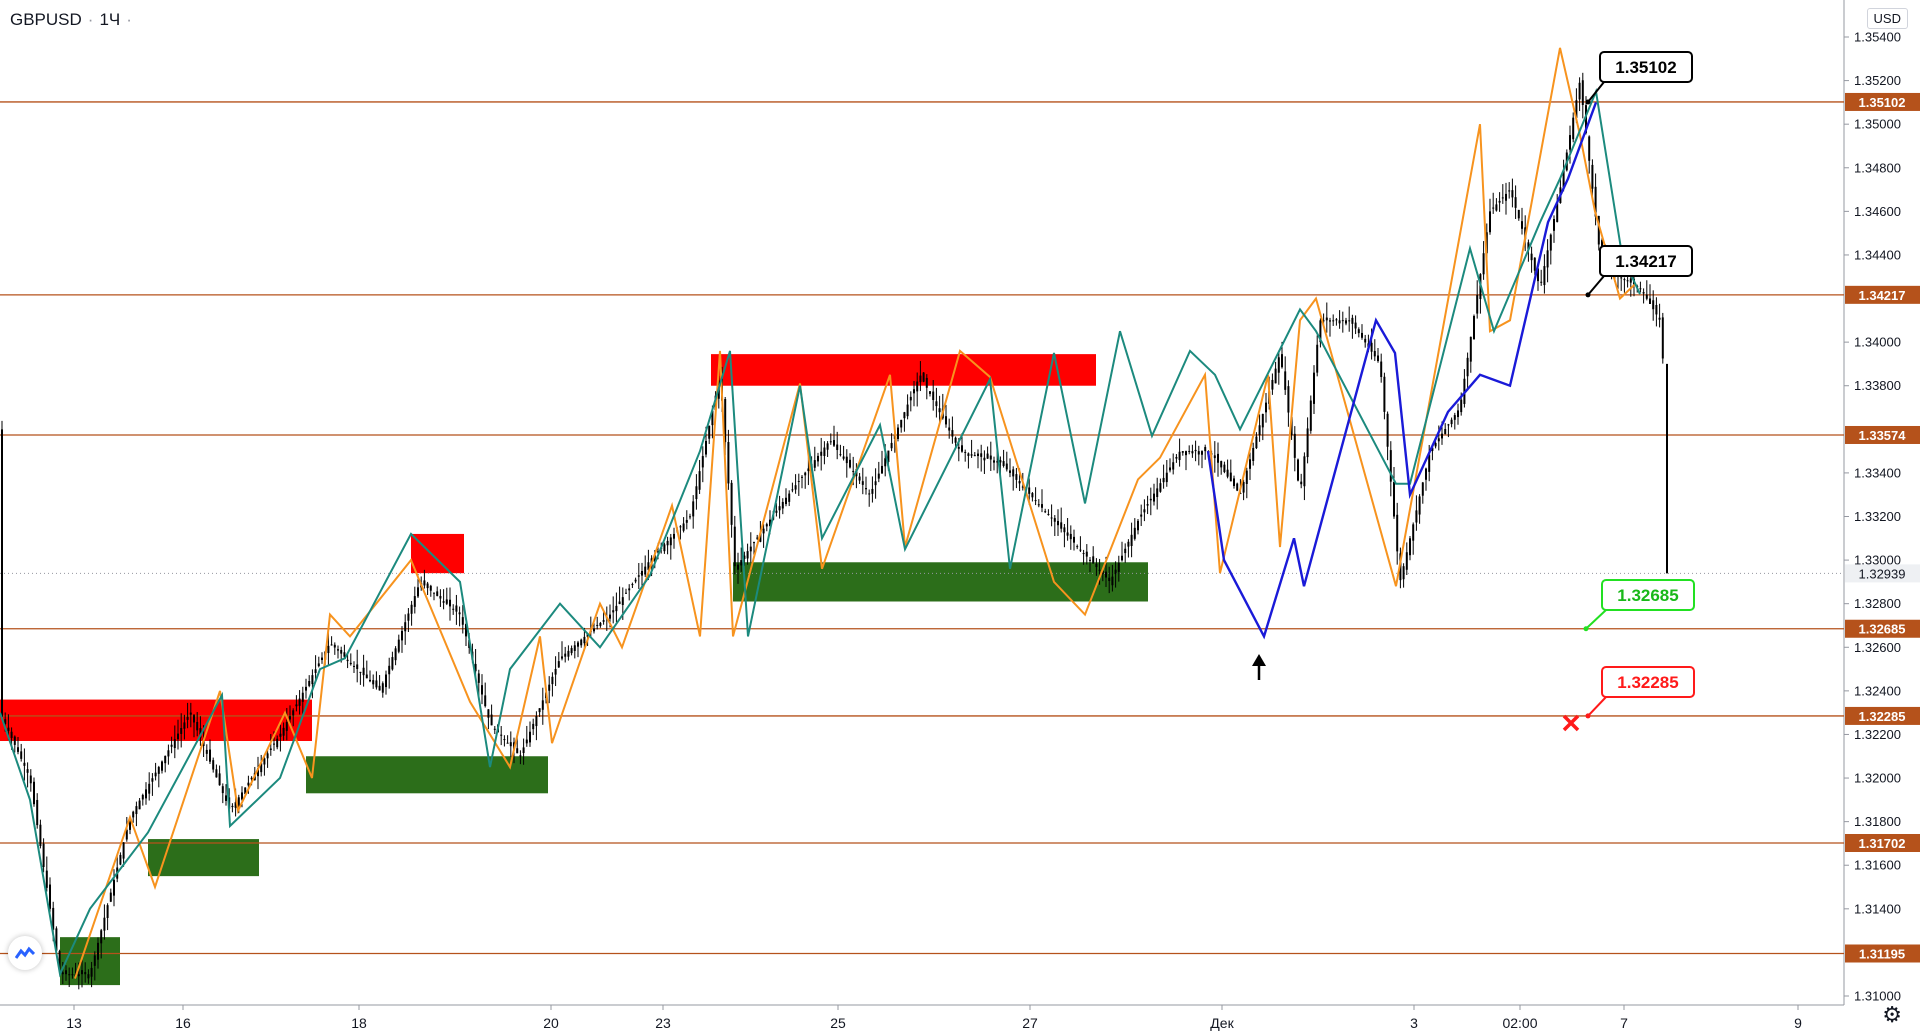 The image size is (1920, 1036). What do you see at coordinates (71, 19) in the screenshot?
I see `symbol-header: GBPUSD · 1Ч ·` at bounding box center [71, 19].